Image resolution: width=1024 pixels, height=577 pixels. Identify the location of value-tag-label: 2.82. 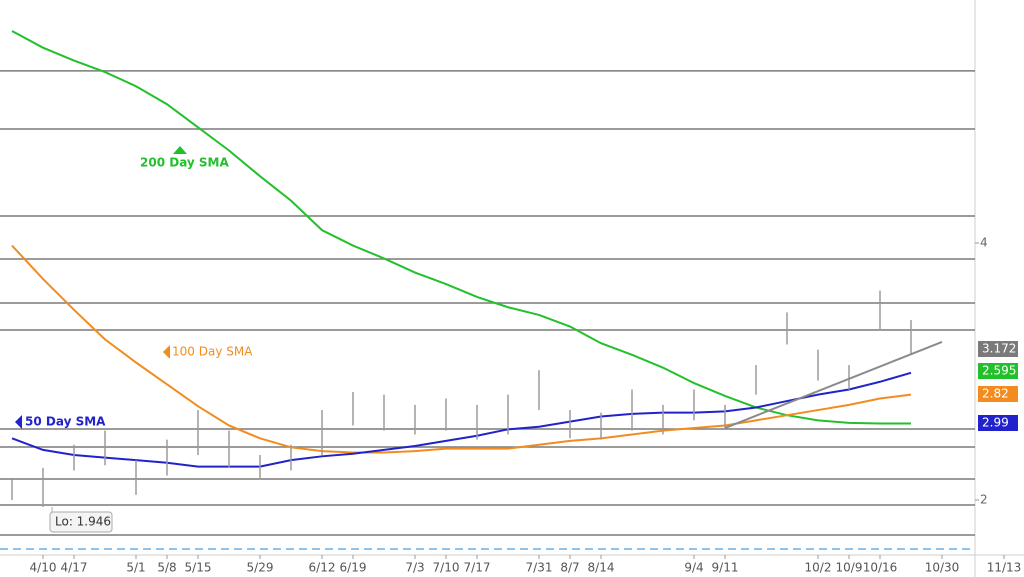
(995, 394).